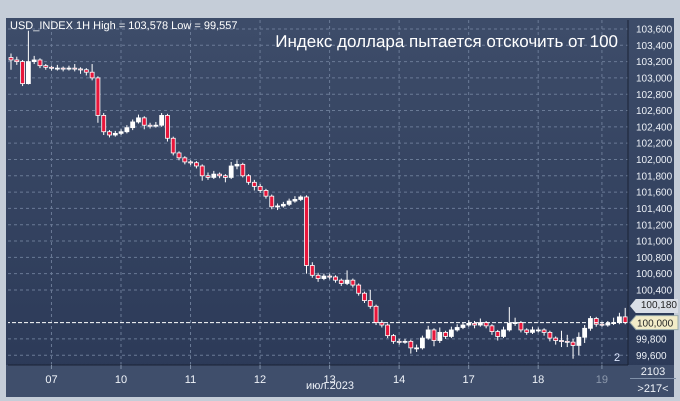 The height and width of the screenshot is (401, 680). I want to click on y-tick-label: 100,400, so click(654, 291).